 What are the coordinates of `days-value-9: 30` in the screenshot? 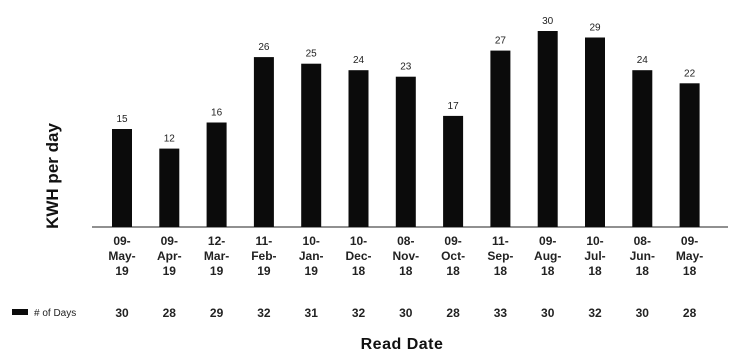 It's located at (548, 313).